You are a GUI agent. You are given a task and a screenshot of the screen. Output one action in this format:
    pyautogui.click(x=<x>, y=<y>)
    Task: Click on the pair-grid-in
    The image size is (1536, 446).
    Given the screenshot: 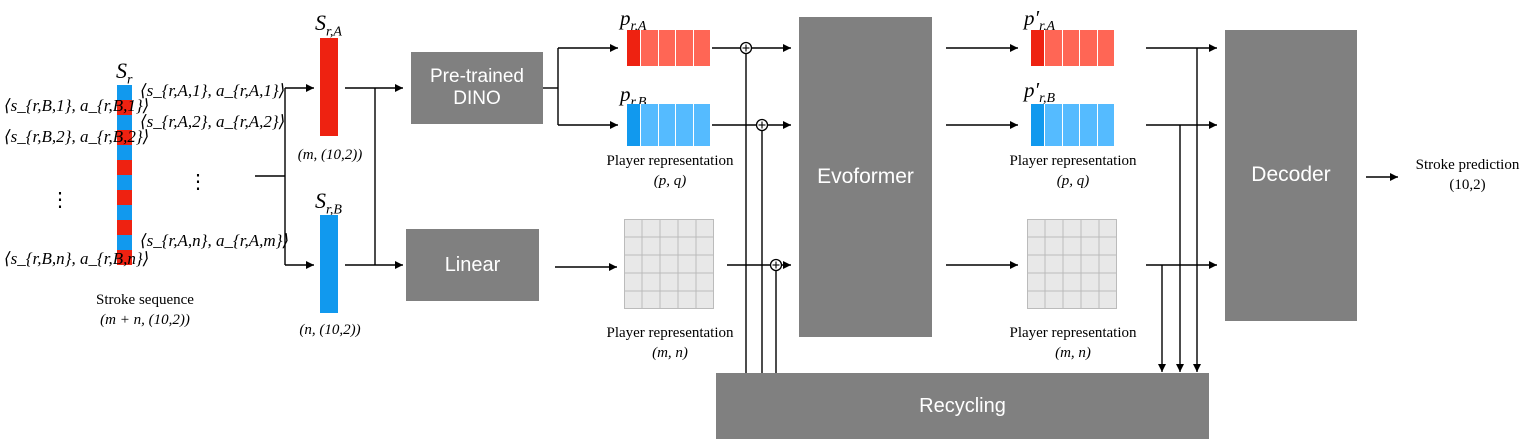 What is the action you would take?
    pyautogui.click(x=669, y=264)
    